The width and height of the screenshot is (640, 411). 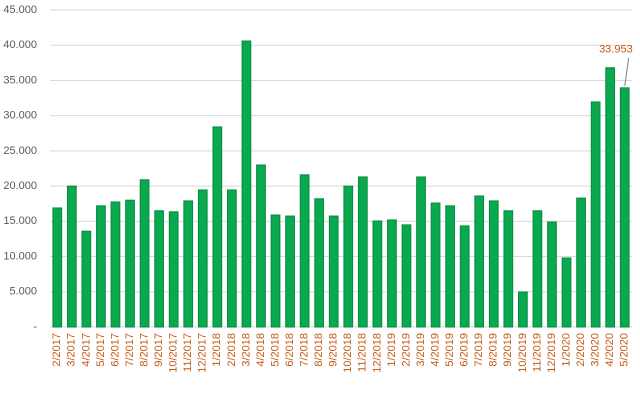 I want to click on x-tick-label: 2/2020, so click(x=581, y=350).